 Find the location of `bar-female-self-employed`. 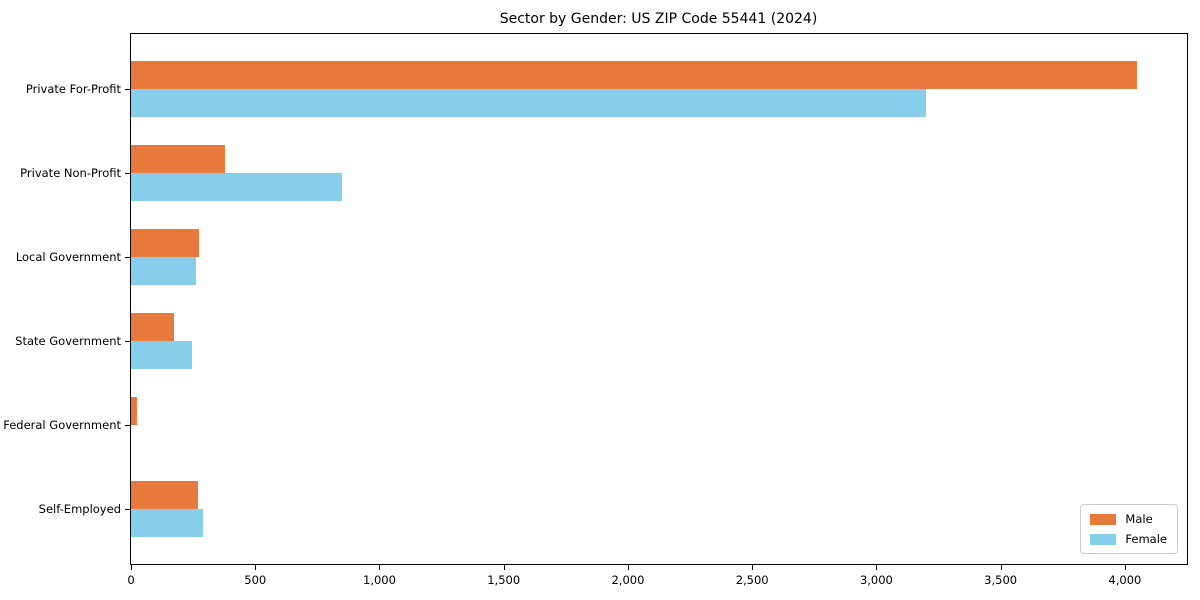

bar-female-self-employed is located at coordinates (167, 522).